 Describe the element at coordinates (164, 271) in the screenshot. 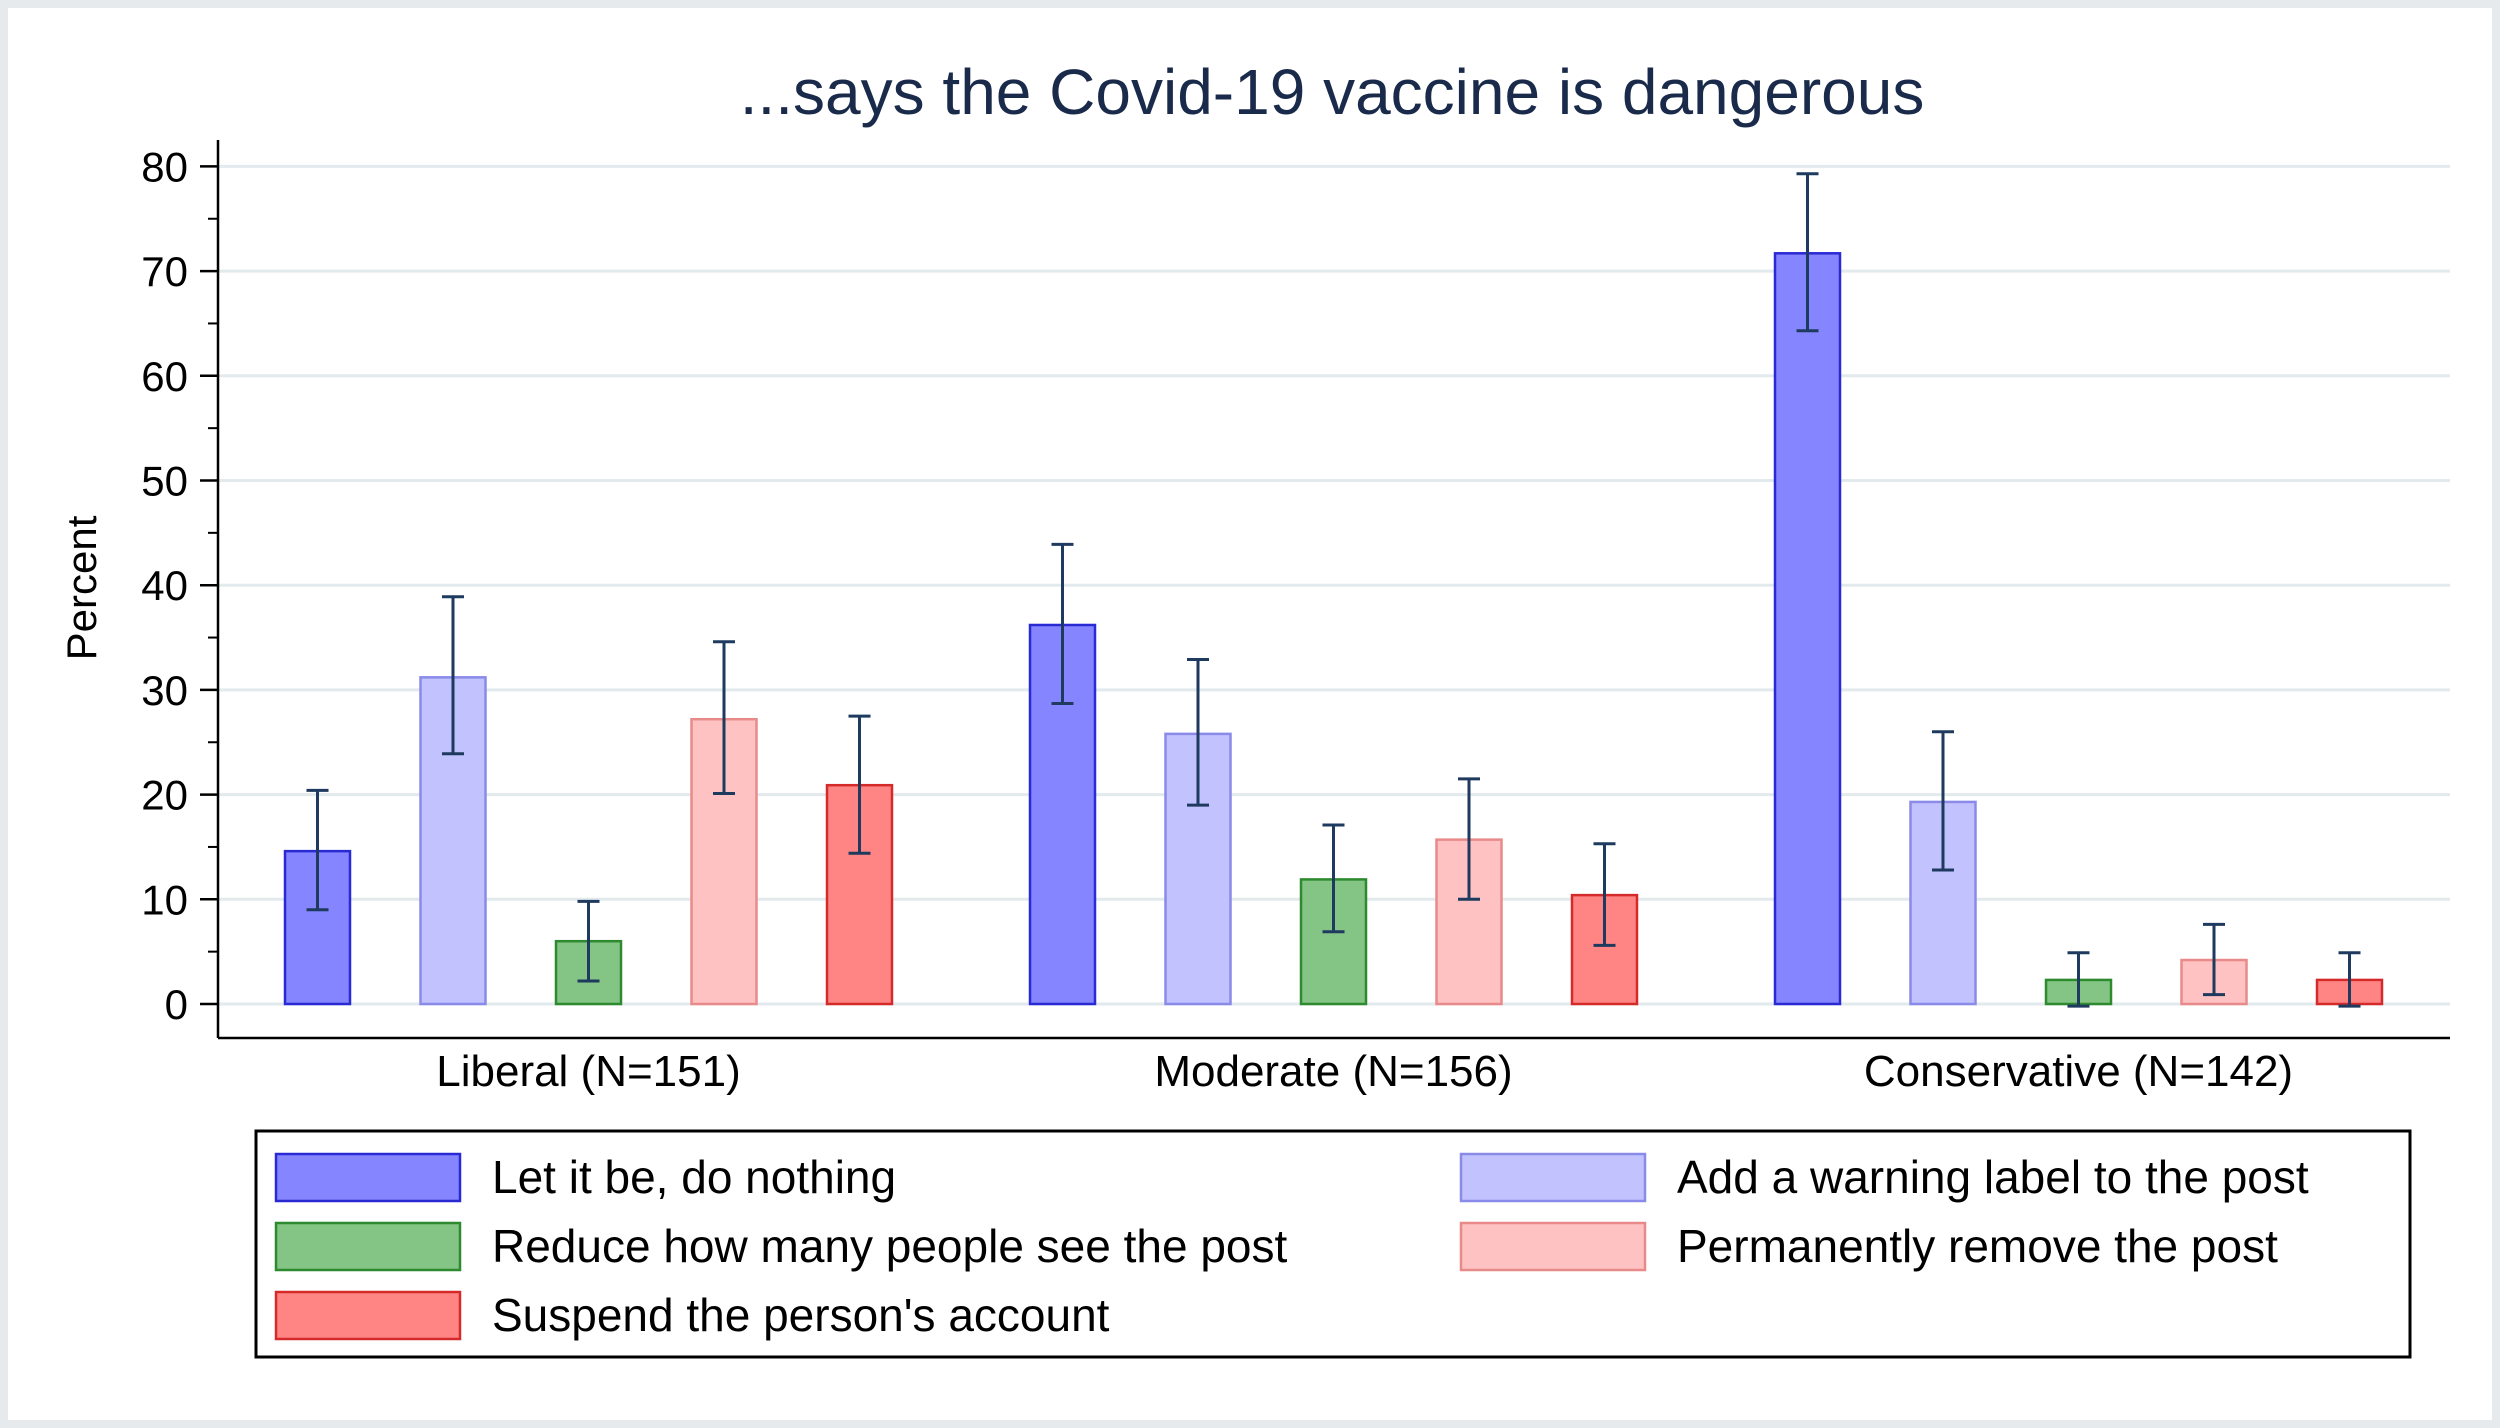

I see `y-tick-label: 70` at that location.